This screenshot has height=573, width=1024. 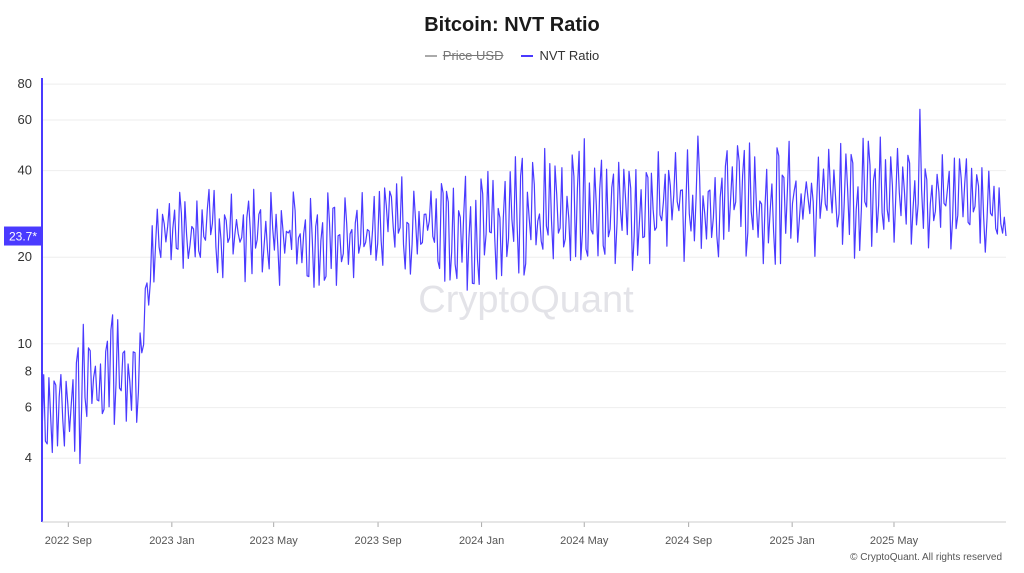 What do you see at coordinates (792, 541) in the screenshot?
I see `x-tick-label: 2025 Jan` at bounding box center [792, 541].